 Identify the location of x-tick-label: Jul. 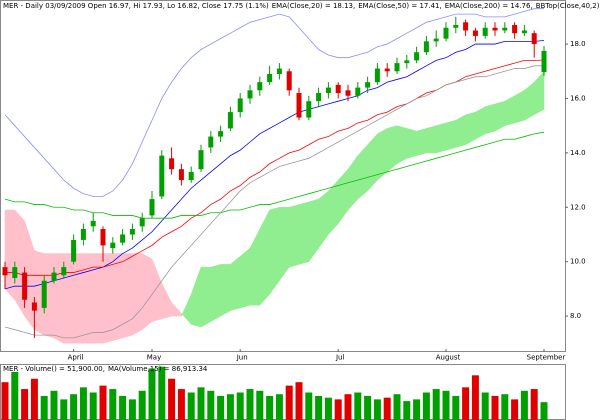
(340, 358).